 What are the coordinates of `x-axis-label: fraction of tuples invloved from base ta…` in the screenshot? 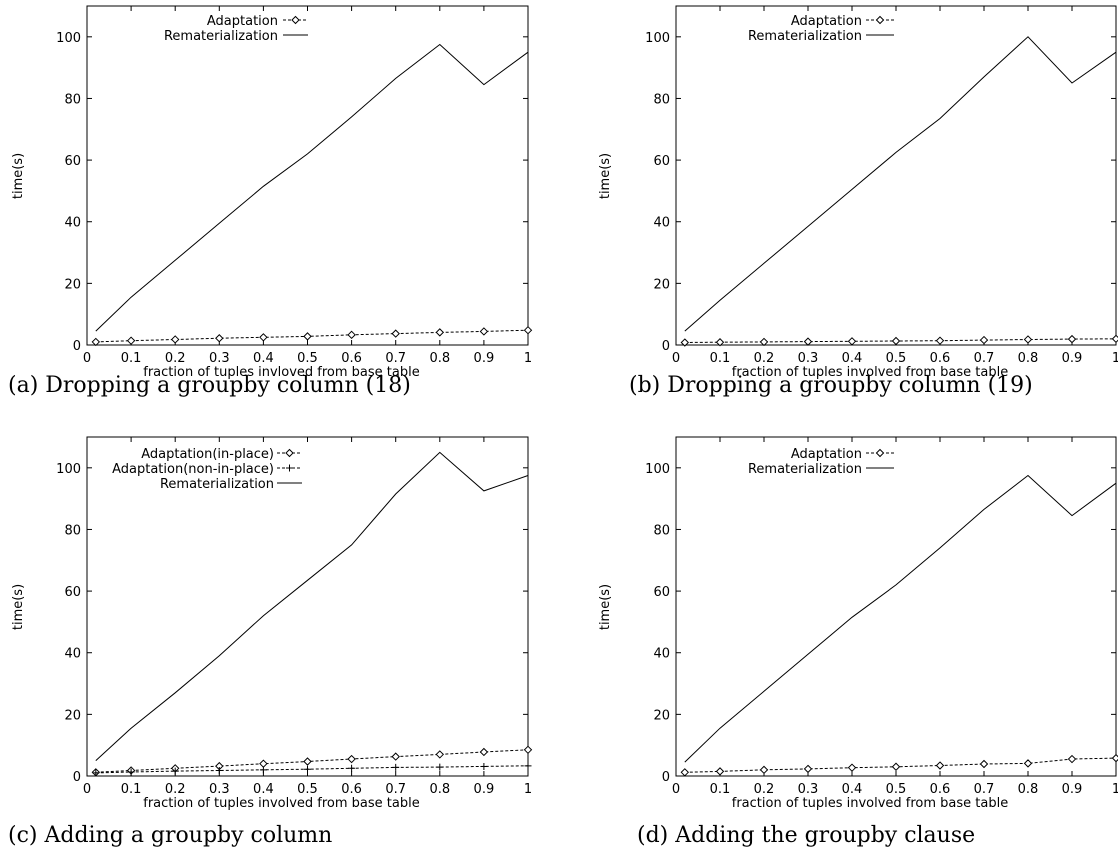 It's located at (281, 372).